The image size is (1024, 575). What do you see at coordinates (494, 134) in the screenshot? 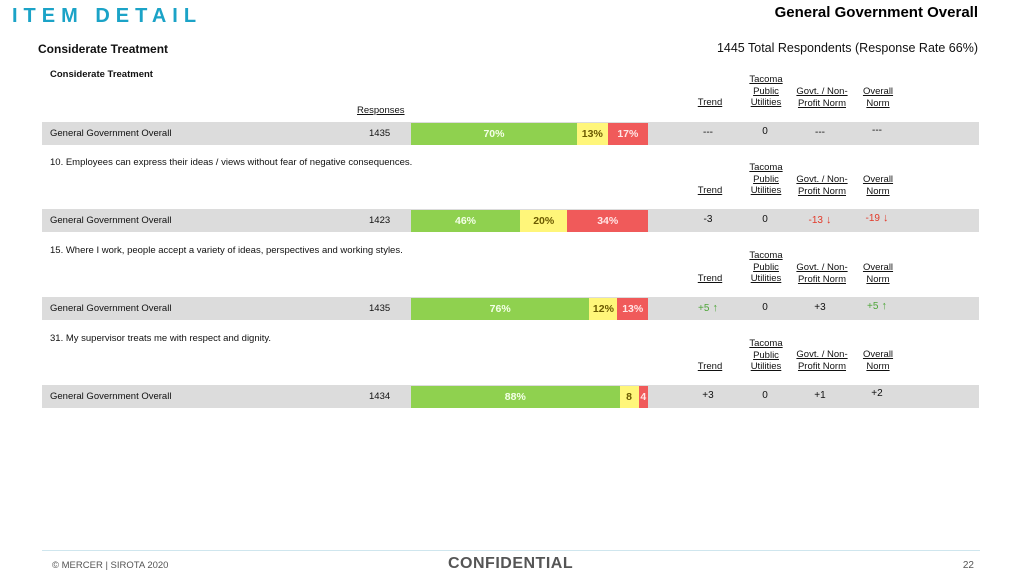
I see `favorable-segment: 70%` at bounding box center [494, 134].